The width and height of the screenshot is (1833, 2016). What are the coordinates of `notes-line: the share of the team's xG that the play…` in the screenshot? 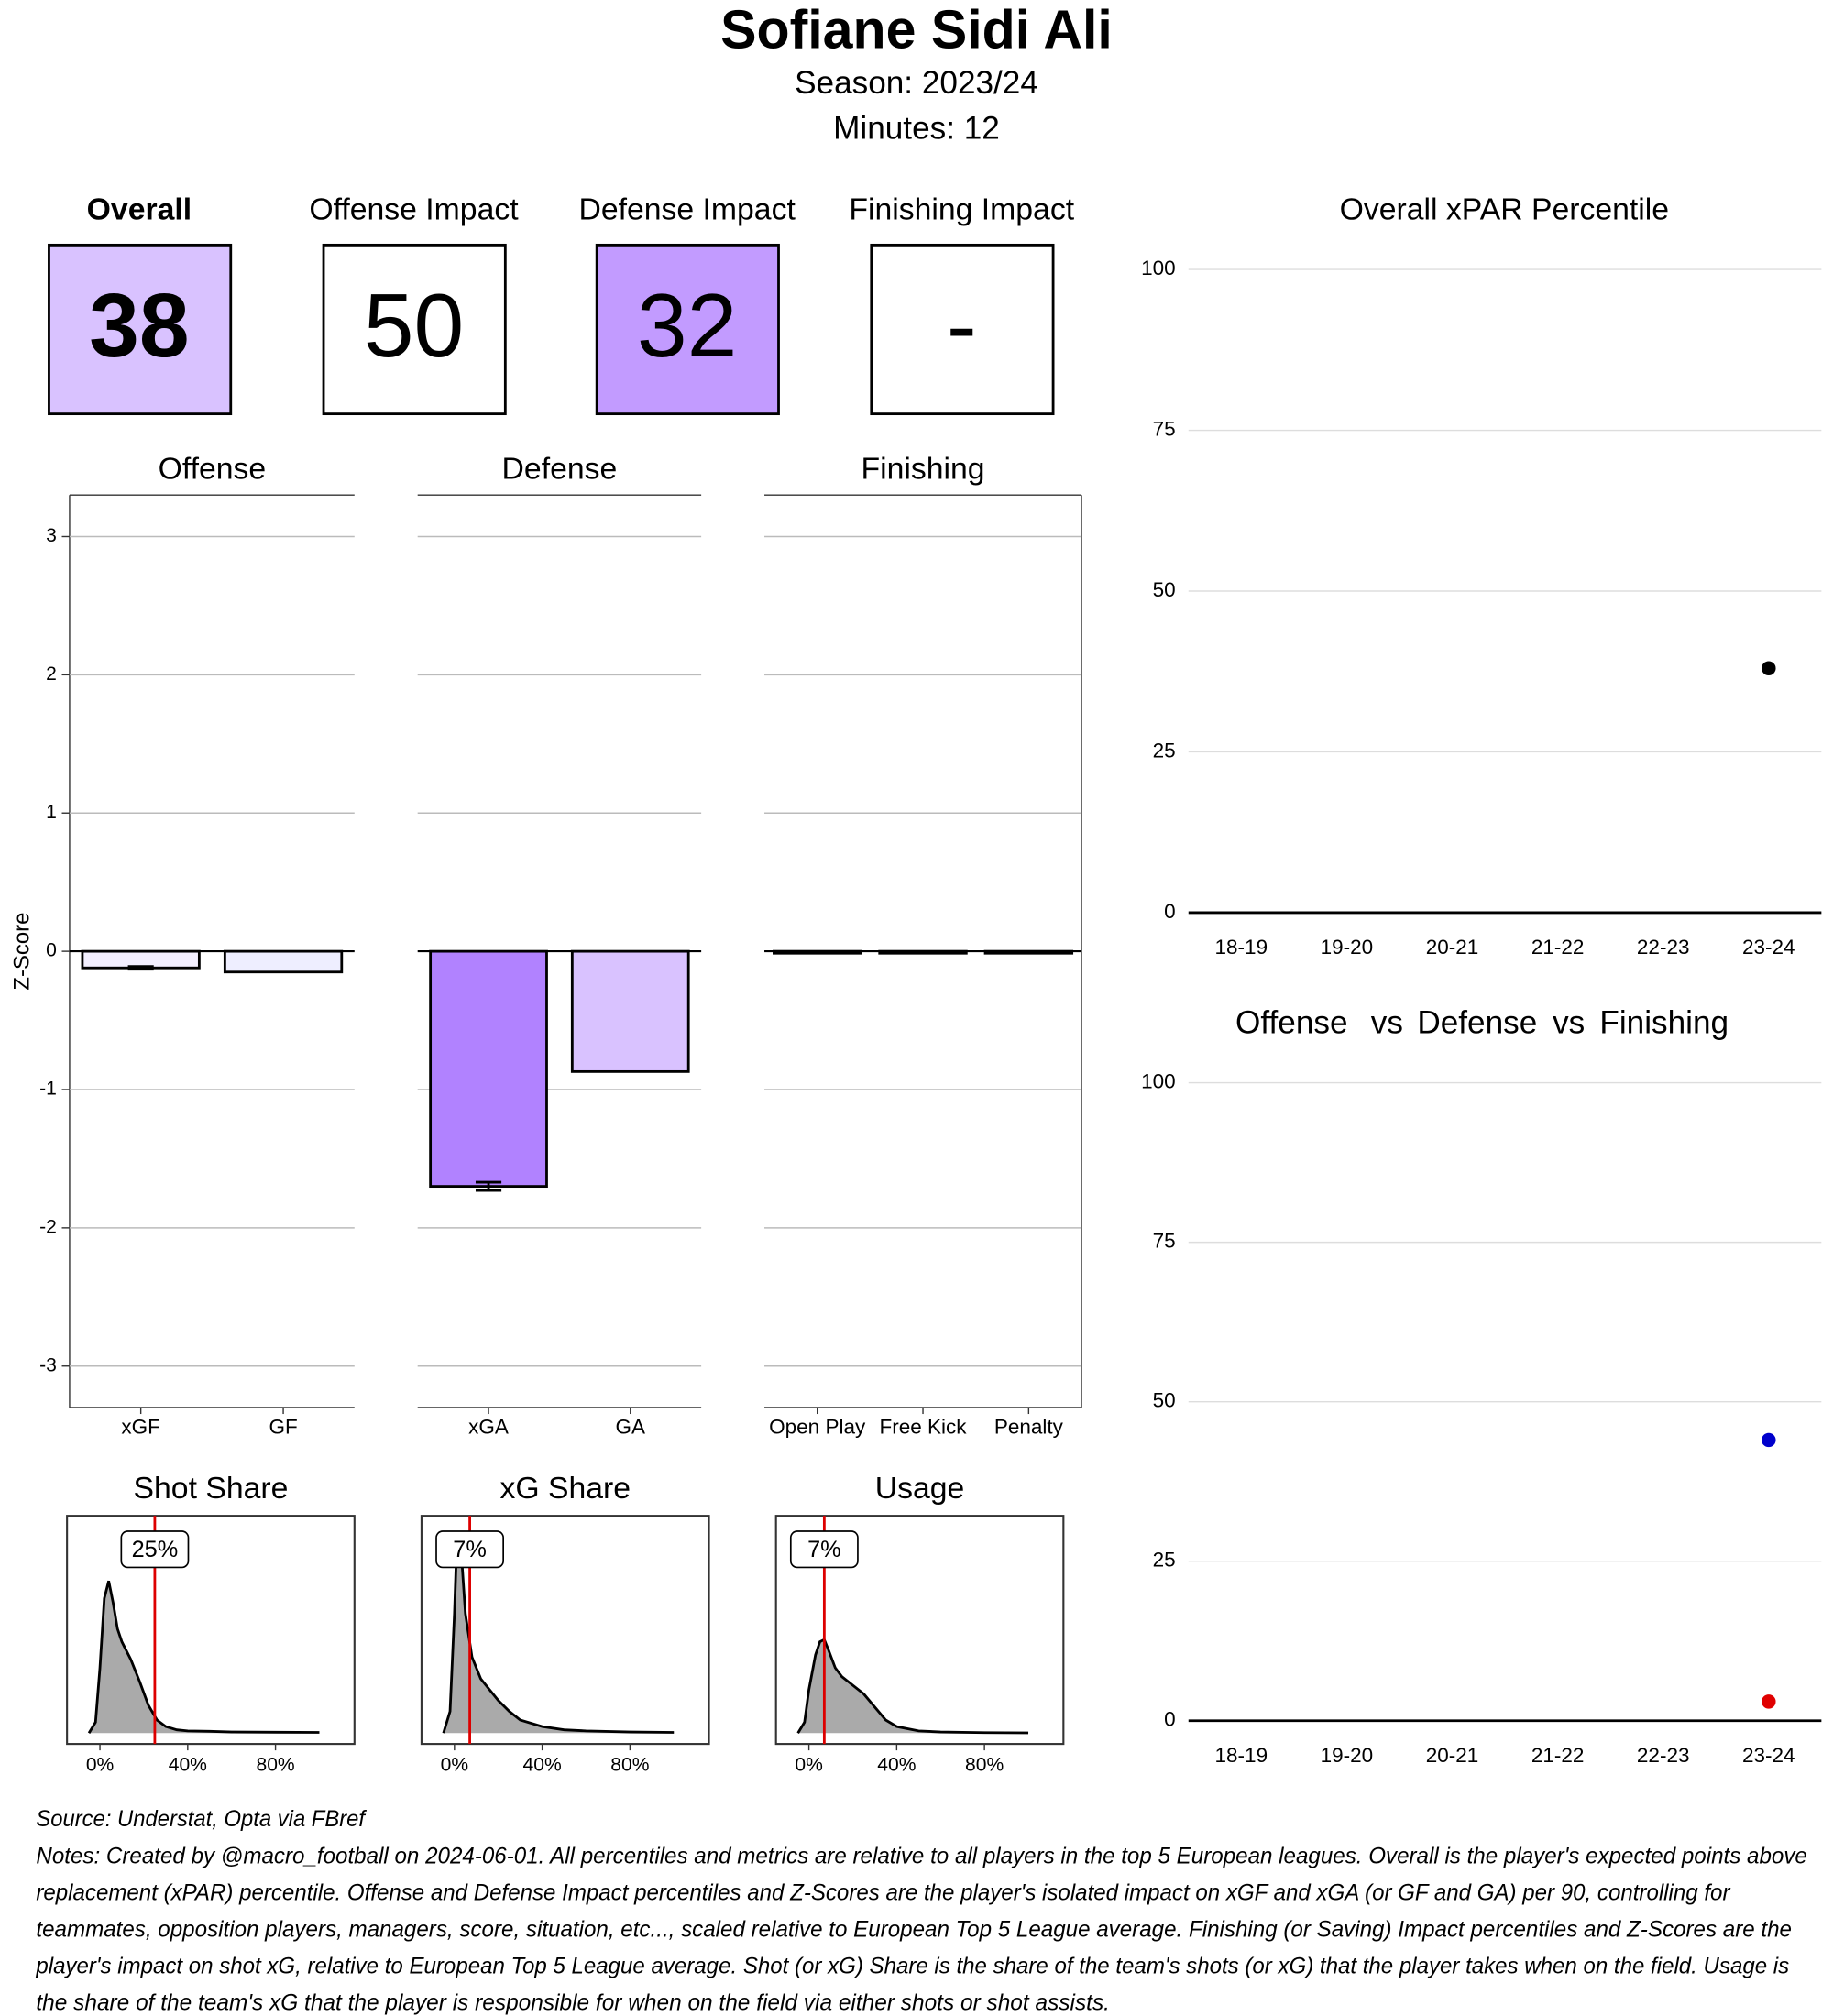 It's located at (573, 2002).